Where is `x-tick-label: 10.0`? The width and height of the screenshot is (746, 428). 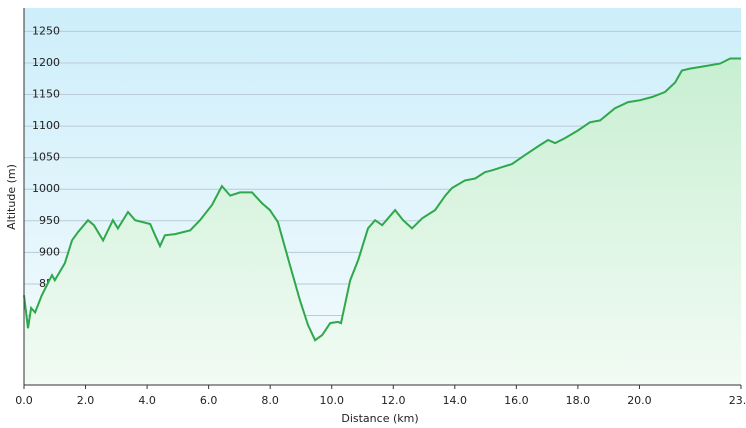
x-tick-label: 10.0 is located at coordinates (331, 400).